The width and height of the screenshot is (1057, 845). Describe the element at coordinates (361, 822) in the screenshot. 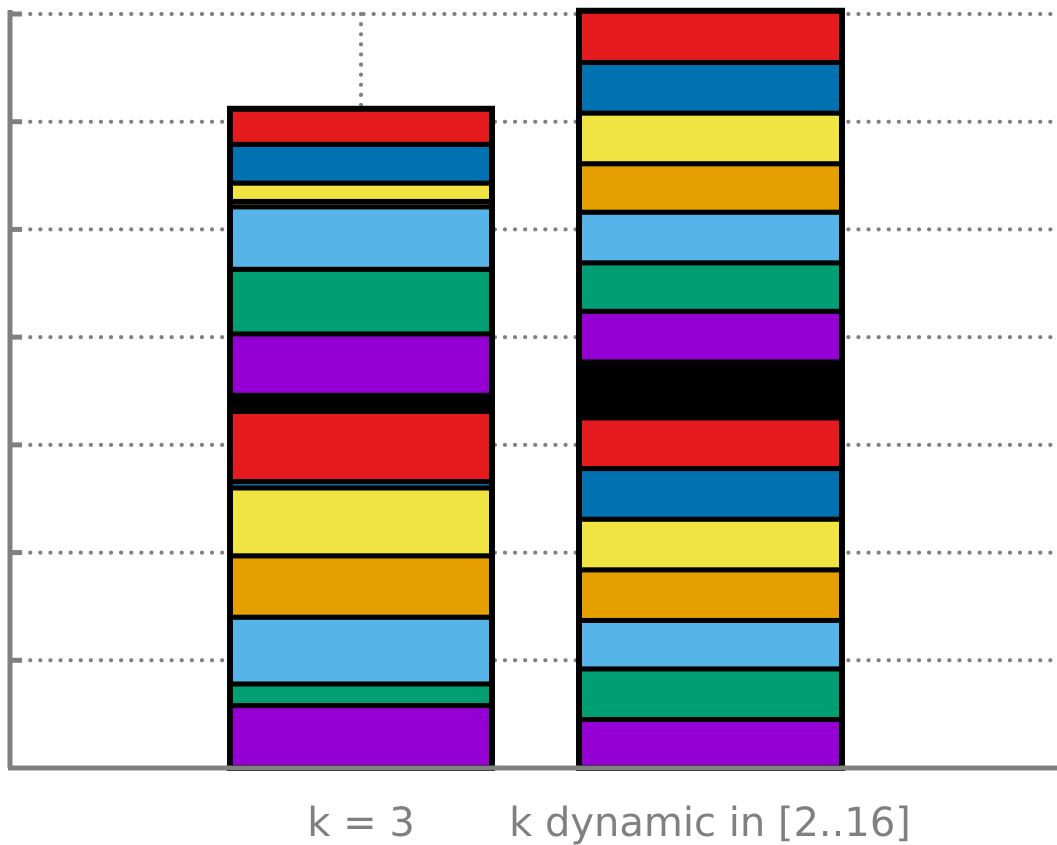

I see `x-tick-label-0: k = 3` at that location.